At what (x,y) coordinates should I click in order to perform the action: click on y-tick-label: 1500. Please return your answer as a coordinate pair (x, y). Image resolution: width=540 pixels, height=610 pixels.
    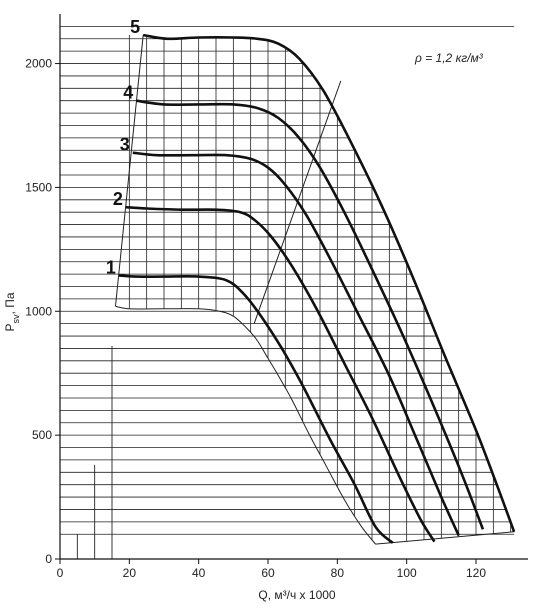
    Looking at the image, I should click on (38, 187).